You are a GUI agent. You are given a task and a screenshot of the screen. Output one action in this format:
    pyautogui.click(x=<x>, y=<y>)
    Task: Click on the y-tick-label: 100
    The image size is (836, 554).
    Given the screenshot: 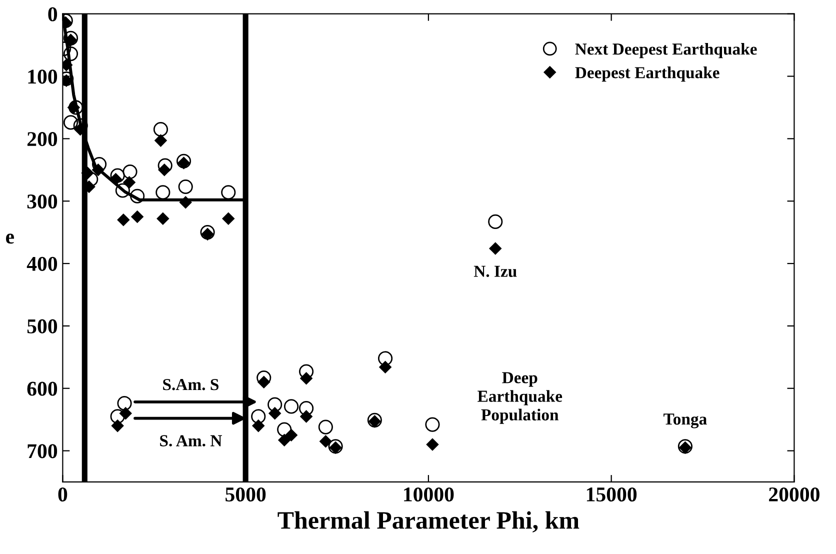 What is the action you would take?
    pyautogui.click(x=43, y=77)
    